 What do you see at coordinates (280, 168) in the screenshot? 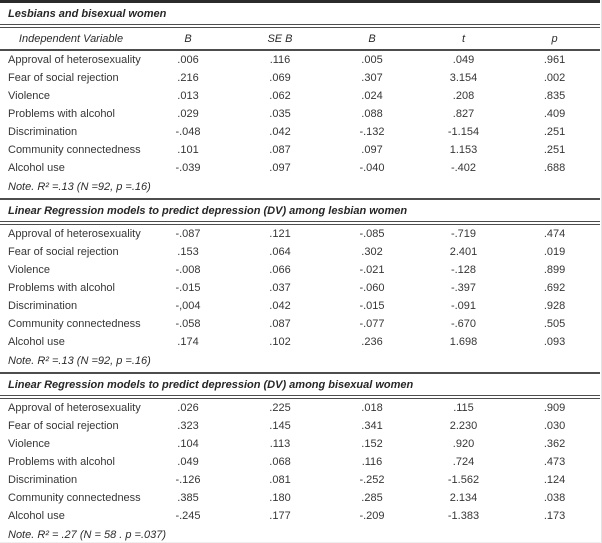
I see `se-b-value-cell: .097` at bounding box center [280, 168].